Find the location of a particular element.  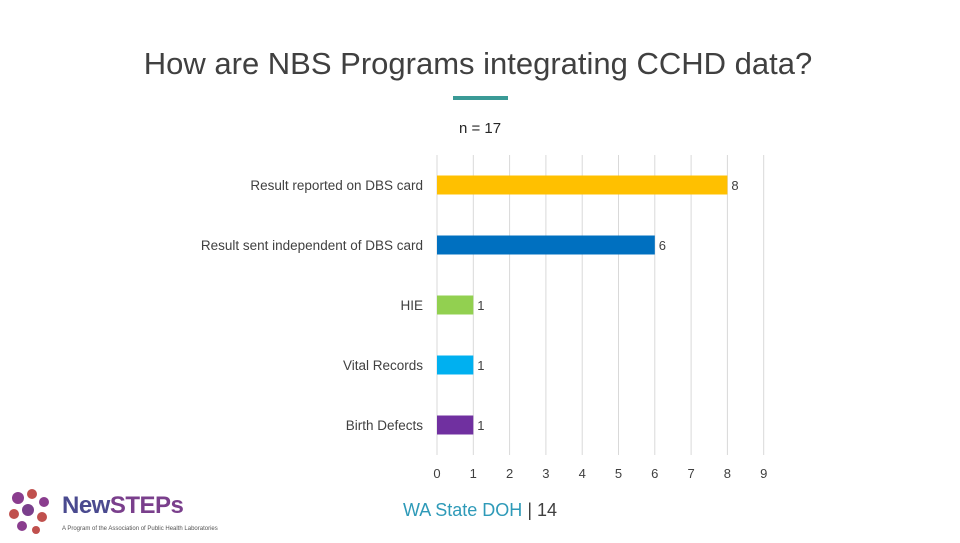

data-label-0: 8 is located at coordinates (734, 185).